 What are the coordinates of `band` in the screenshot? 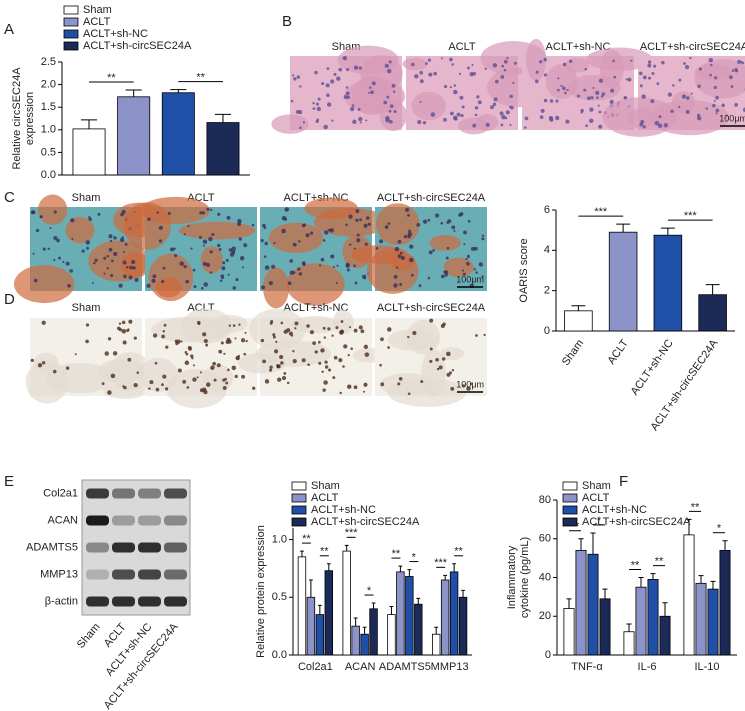 It's located at (175, 574).